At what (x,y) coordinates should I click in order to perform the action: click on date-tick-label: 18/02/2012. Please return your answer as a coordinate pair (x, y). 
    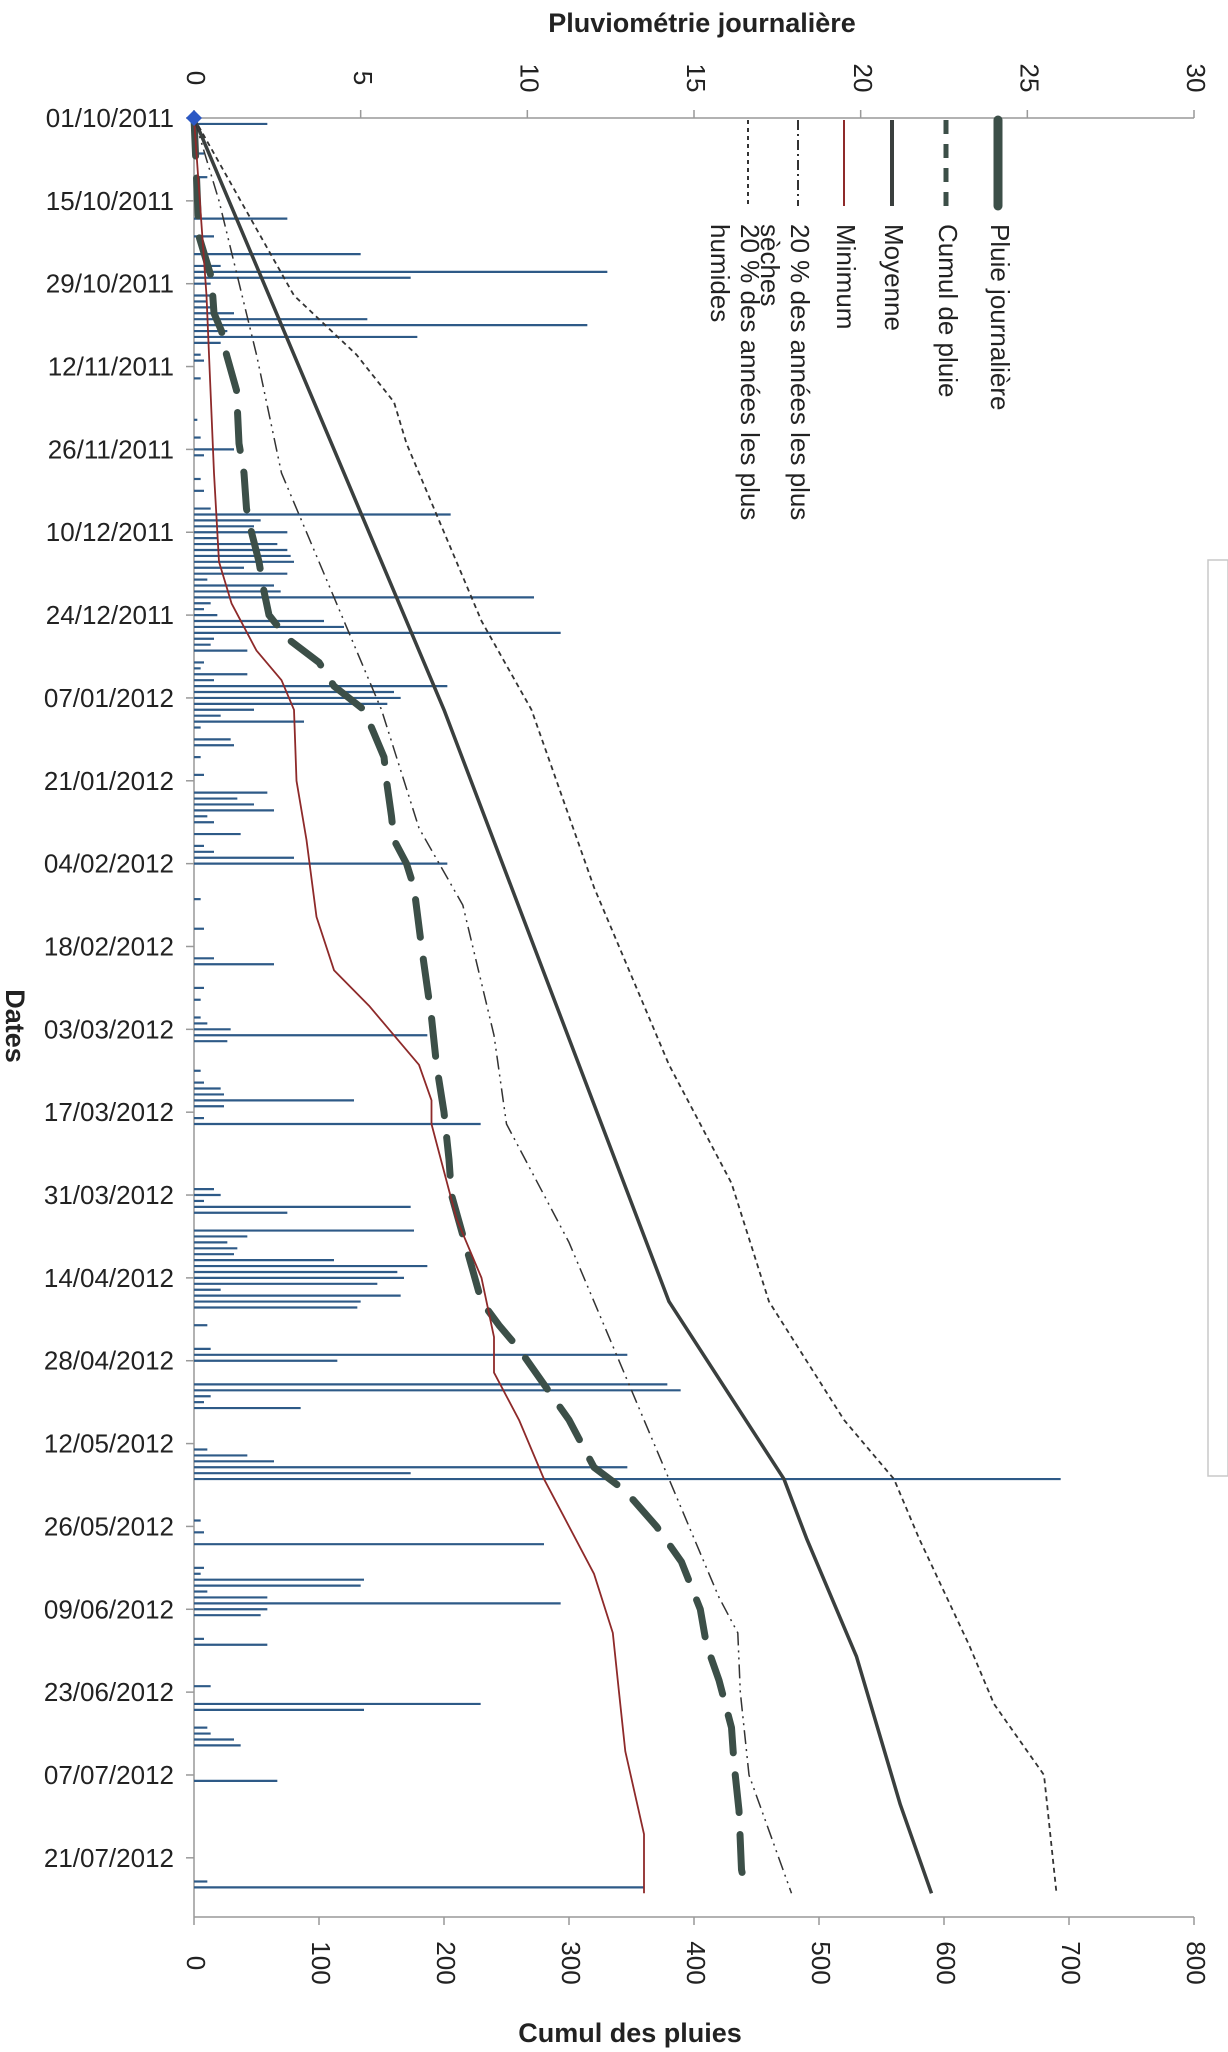
    Looking at the image, I should click on (109, 946).